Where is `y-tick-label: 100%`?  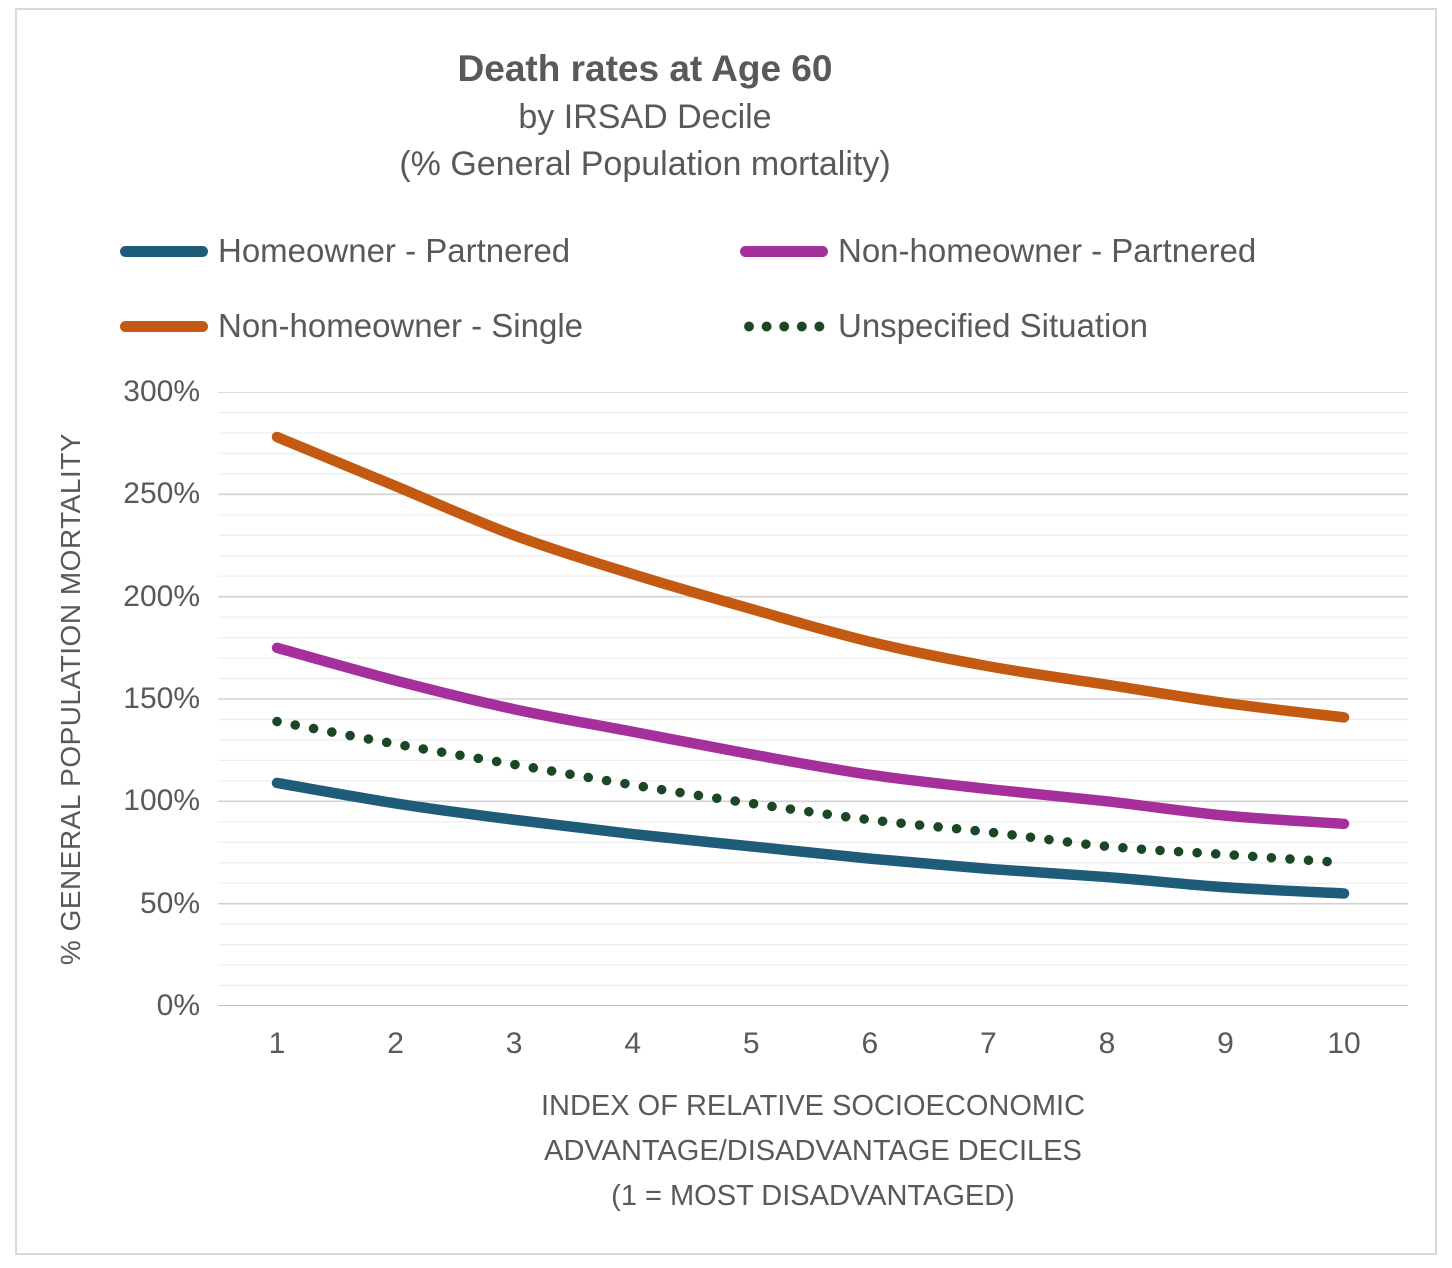
y-tick-label: 100% is located at coordinates (161, 801).